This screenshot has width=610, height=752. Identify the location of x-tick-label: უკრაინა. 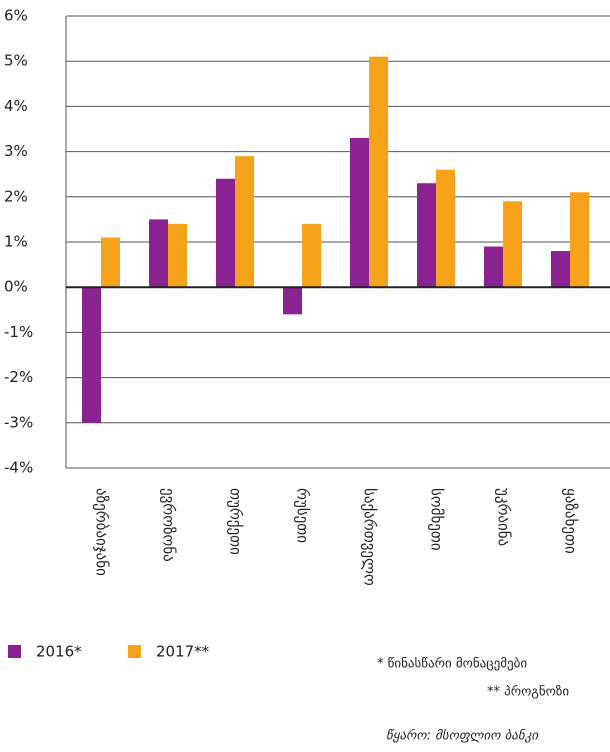
(504, 517).